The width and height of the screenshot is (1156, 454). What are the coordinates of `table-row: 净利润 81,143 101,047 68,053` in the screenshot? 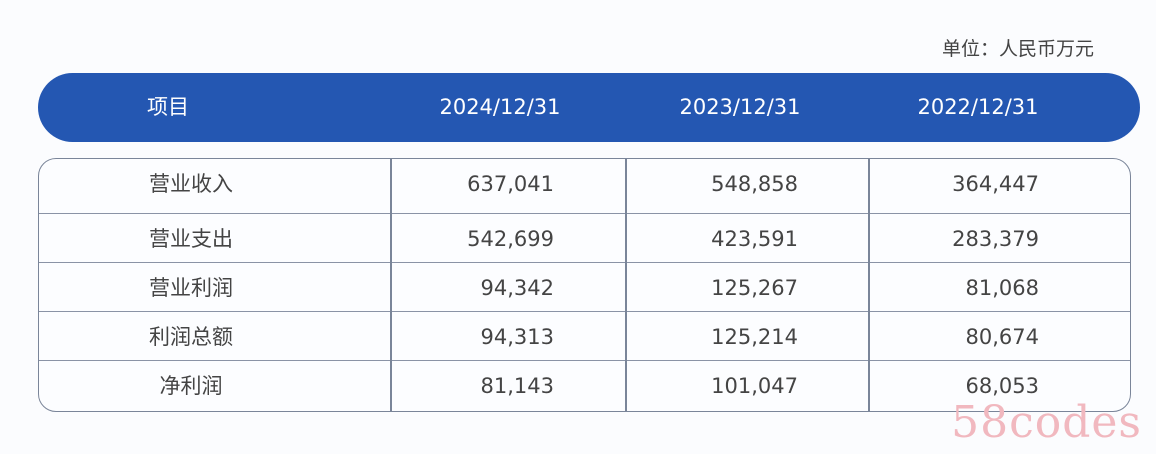 It's located at (584, 385).